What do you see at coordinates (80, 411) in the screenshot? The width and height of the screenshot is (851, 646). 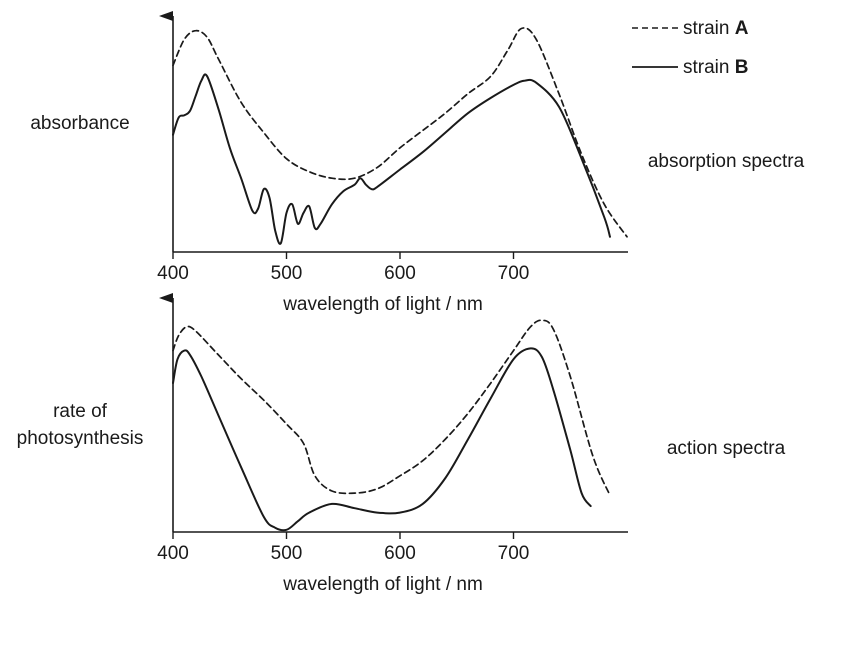 I see `action-y-label-line-1: rate of` at bounding box center [80, 411].